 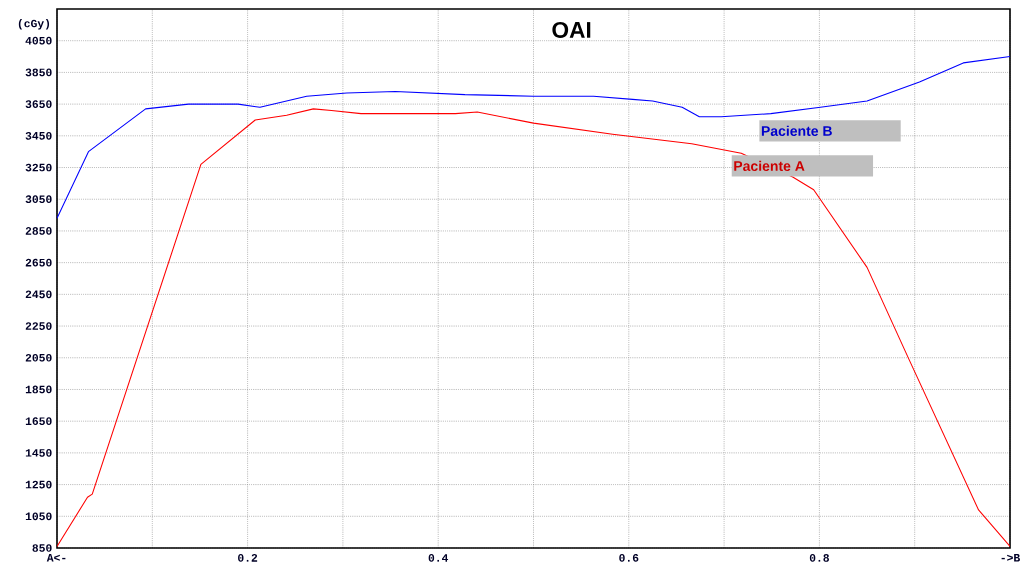 What do you see at coordinates (38, 421) in the screenshot?
I see `y-tick-label: 1650` at bounding box center [38, 421].